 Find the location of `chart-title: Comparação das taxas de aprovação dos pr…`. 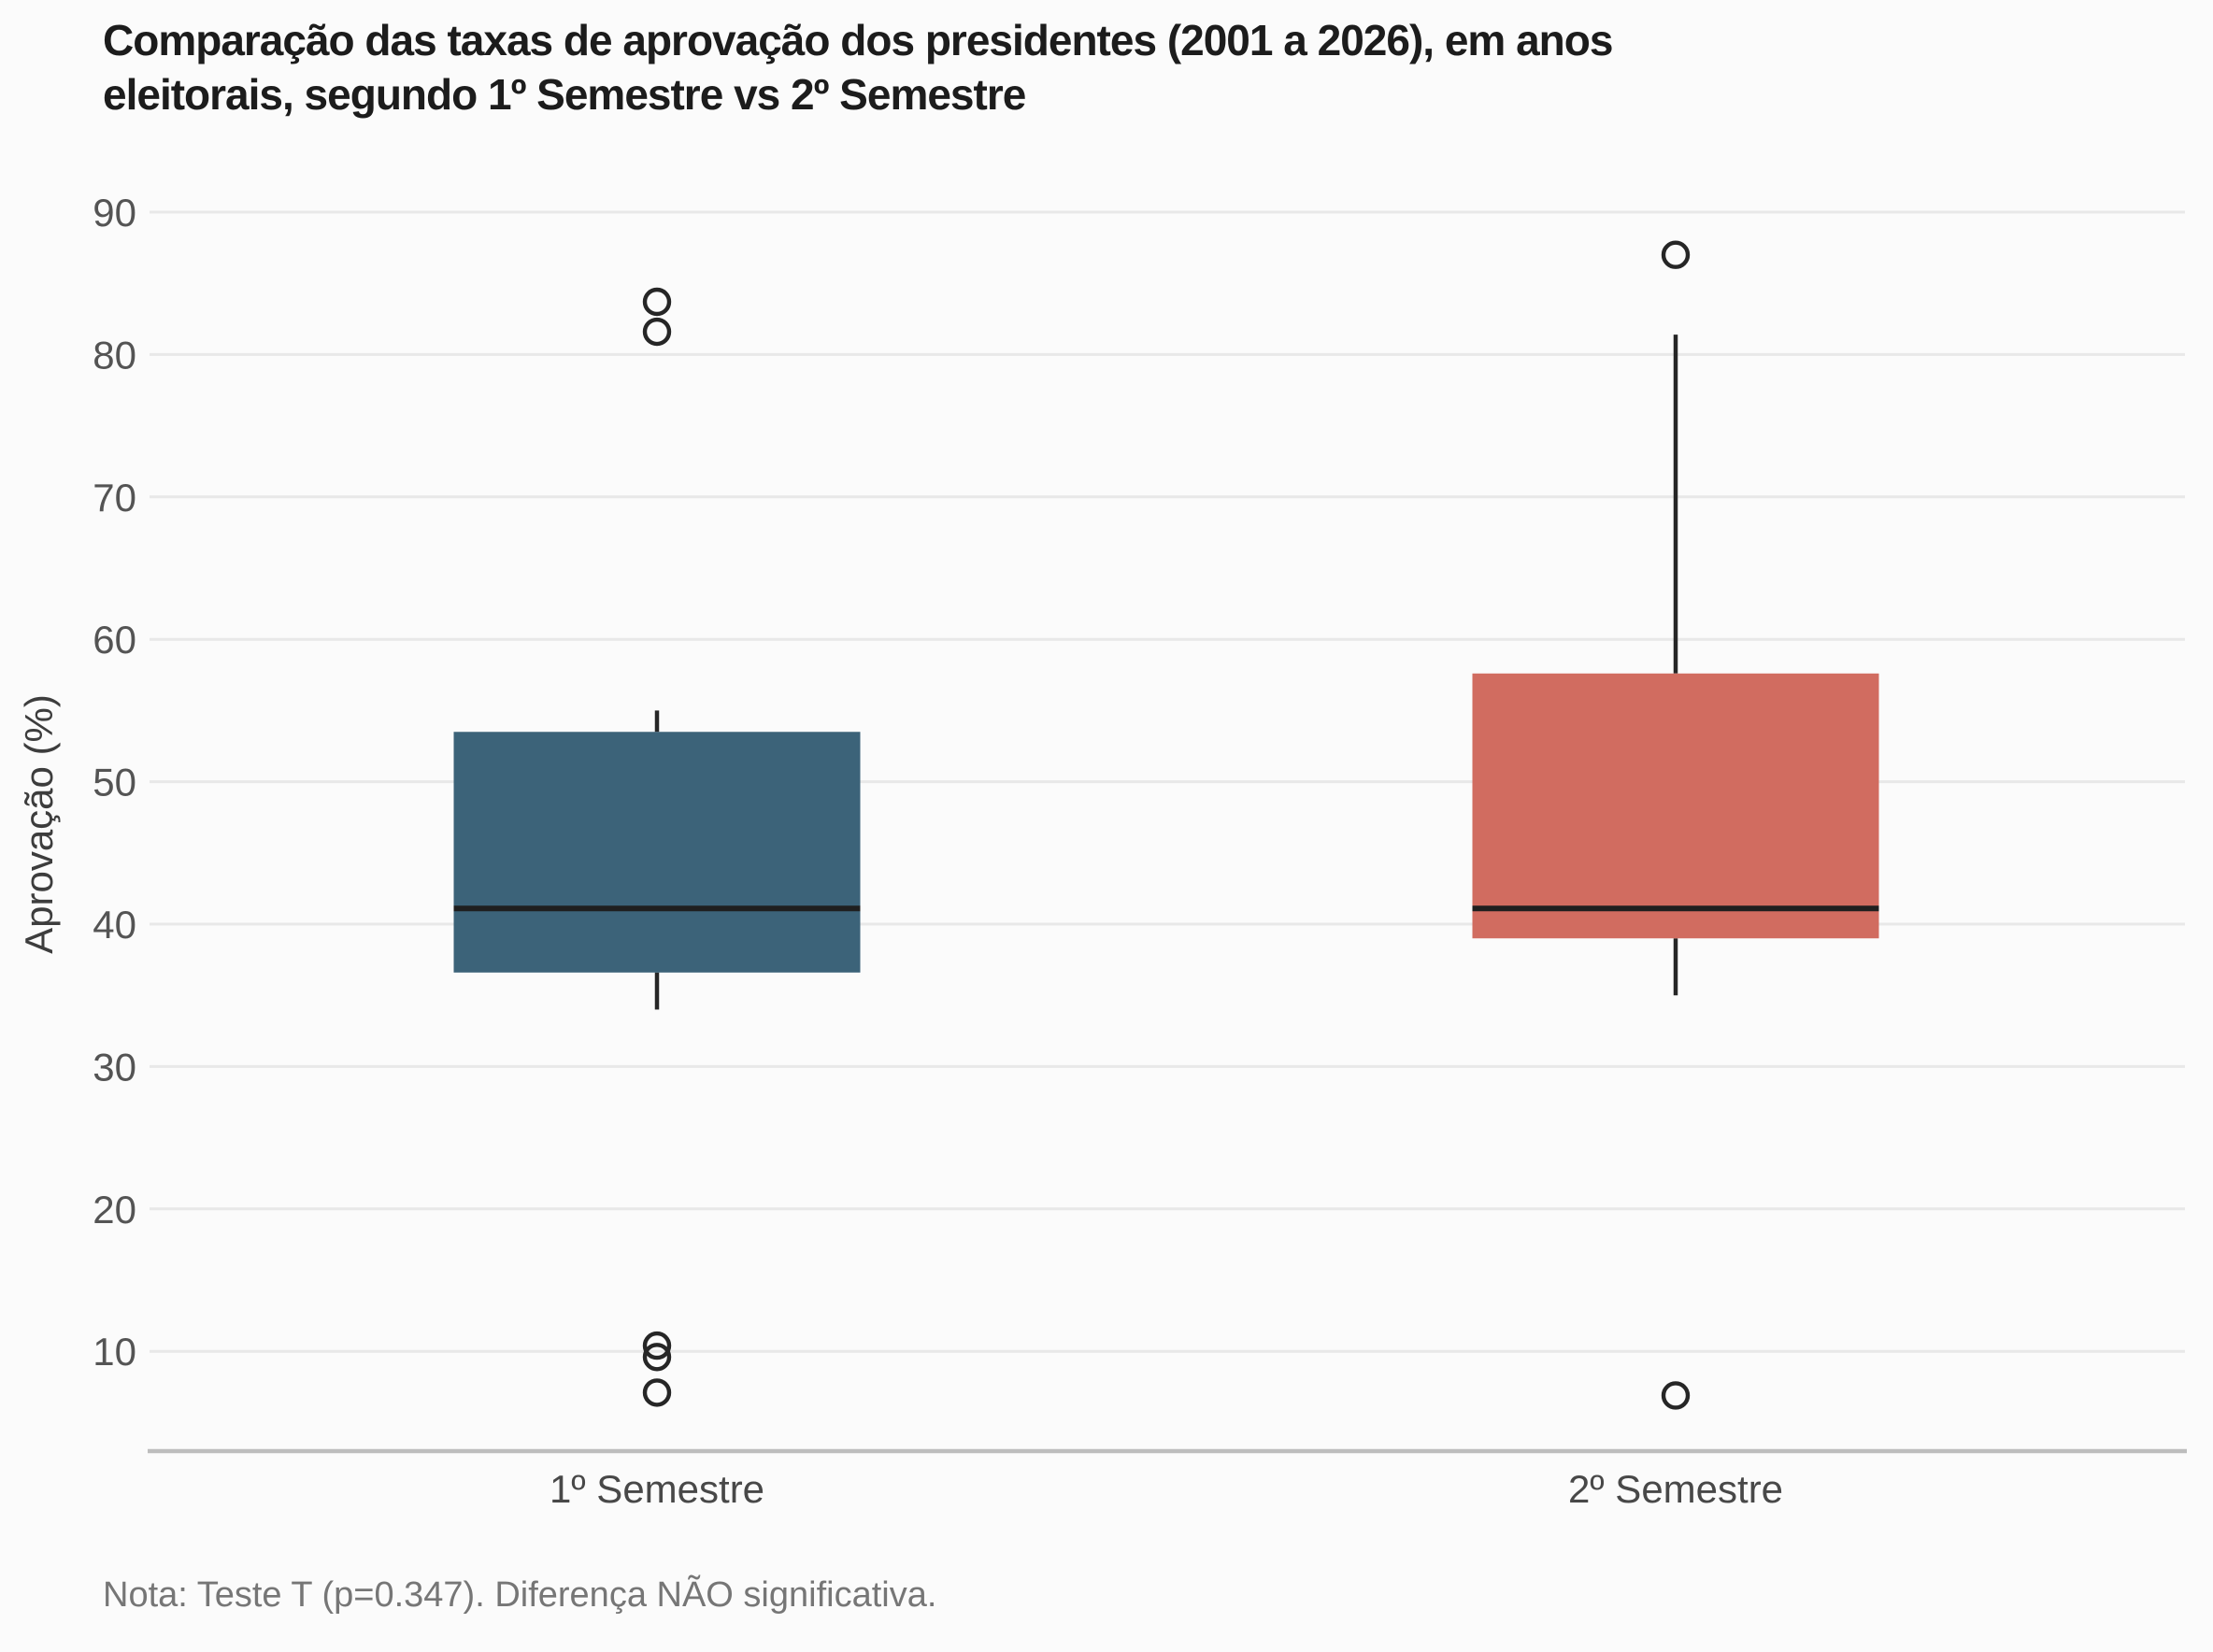

chart-title: Comparação das taxas de aprovação dos pr… is located at coordinates (858, 68).